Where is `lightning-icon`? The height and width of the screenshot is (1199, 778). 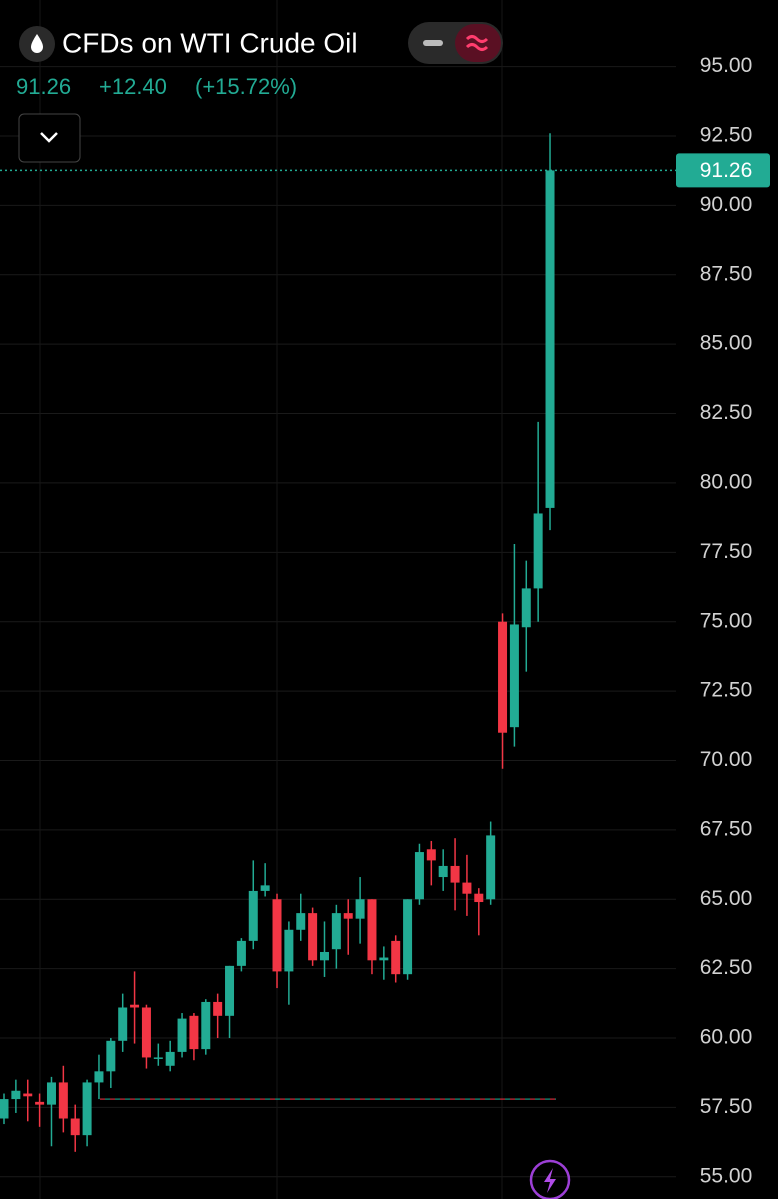
lightning-icon is located at coordinates (550, 1180).